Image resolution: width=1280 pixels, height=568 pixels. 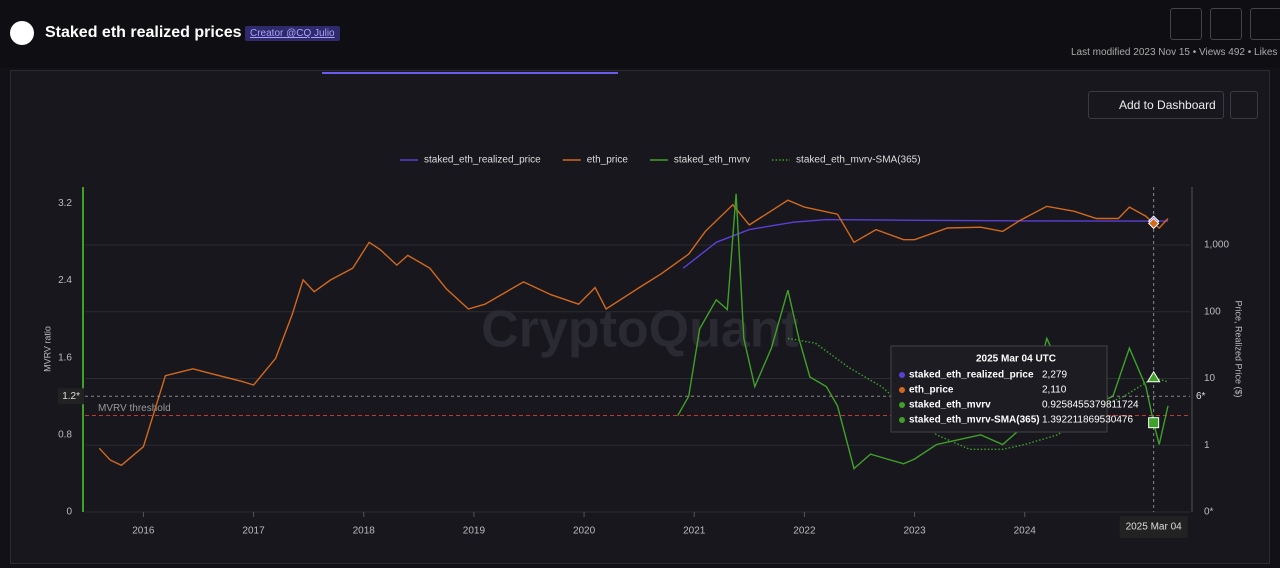 What do you see at coordinates (804, 531) in the screenshot?
I see `x-tick-label: 2022` at bounding box center [804, 531].